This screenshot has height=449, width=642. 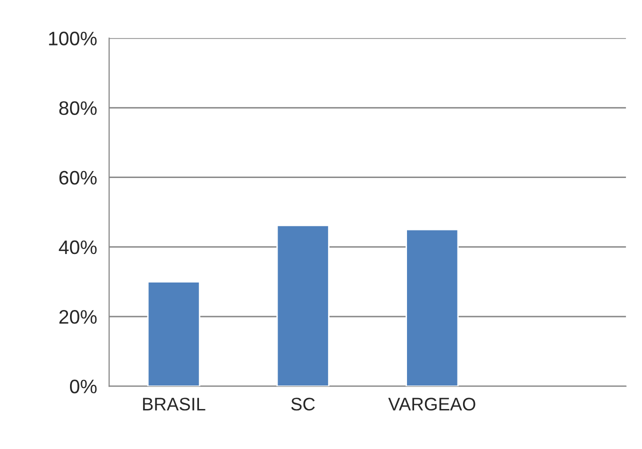 What do you see at coordinates (78, 317) in the screenshot?
I see `y-tick-label: 20%` at bounding box center [78, 317].